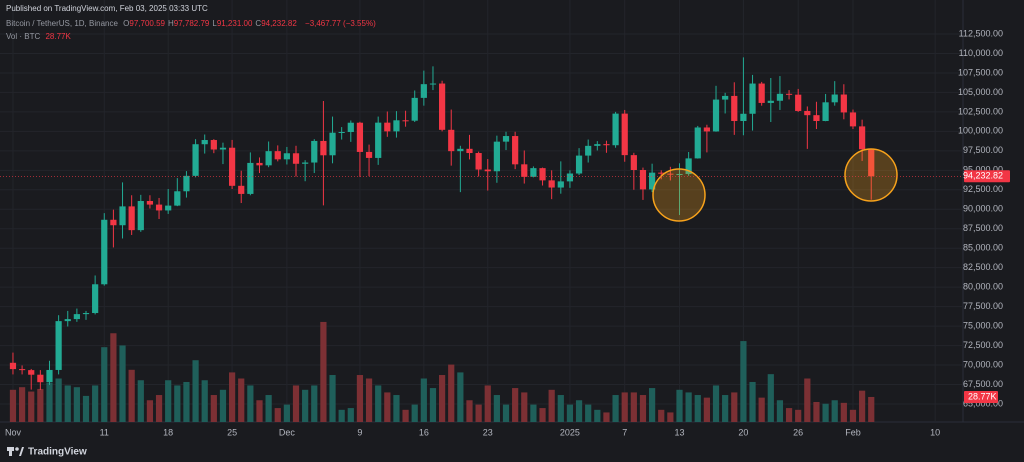 The height and width of the screenshot is (462, 1024). What do you see at coordinates (853, 432) in the screenshot?
I see `x-tick-label: Feb` at bounding box center [853, 432].